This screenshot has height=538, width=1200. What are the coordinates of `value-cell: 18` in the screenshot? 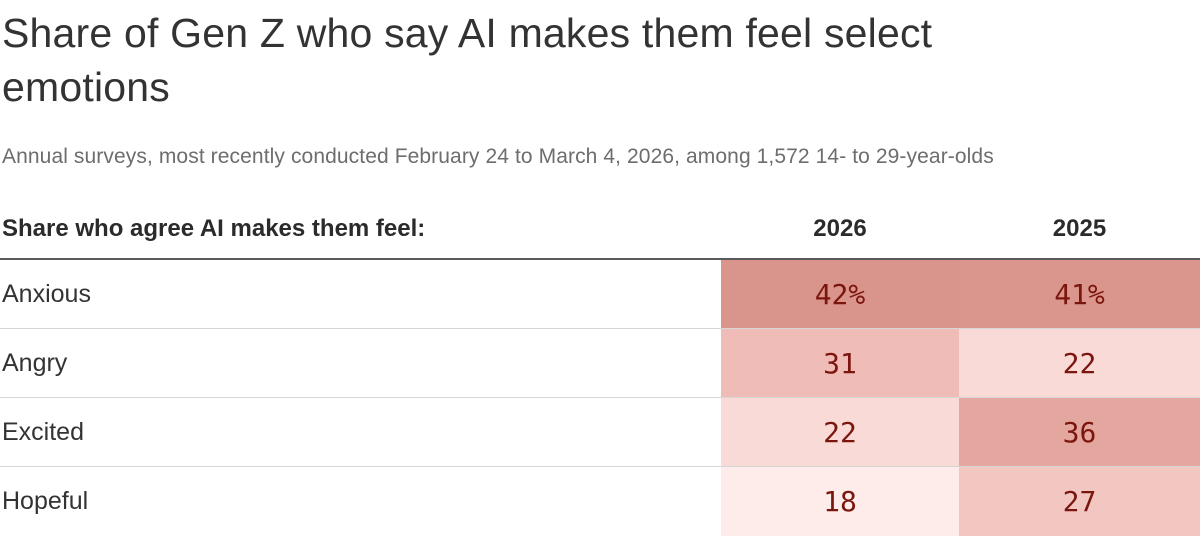 It's located at (840, 502).